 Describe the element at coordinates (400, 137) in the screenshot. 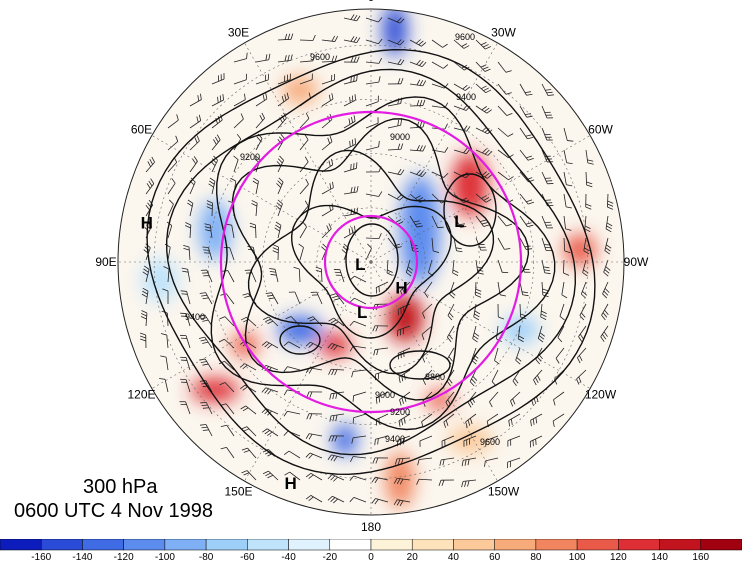

I see `contour-label: 9000` at that location.